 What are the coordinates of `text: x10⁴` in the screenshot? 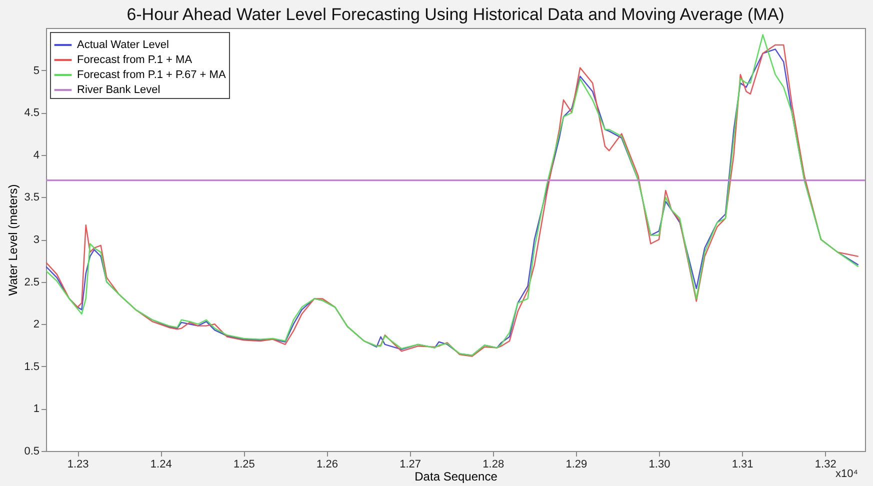 It's located at (847, 474).